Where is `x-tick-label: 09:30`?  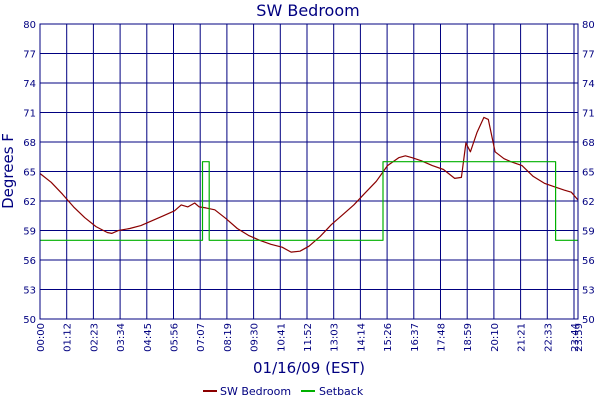
x-tick-label: 09:30 is located at coordinates (255, 337).